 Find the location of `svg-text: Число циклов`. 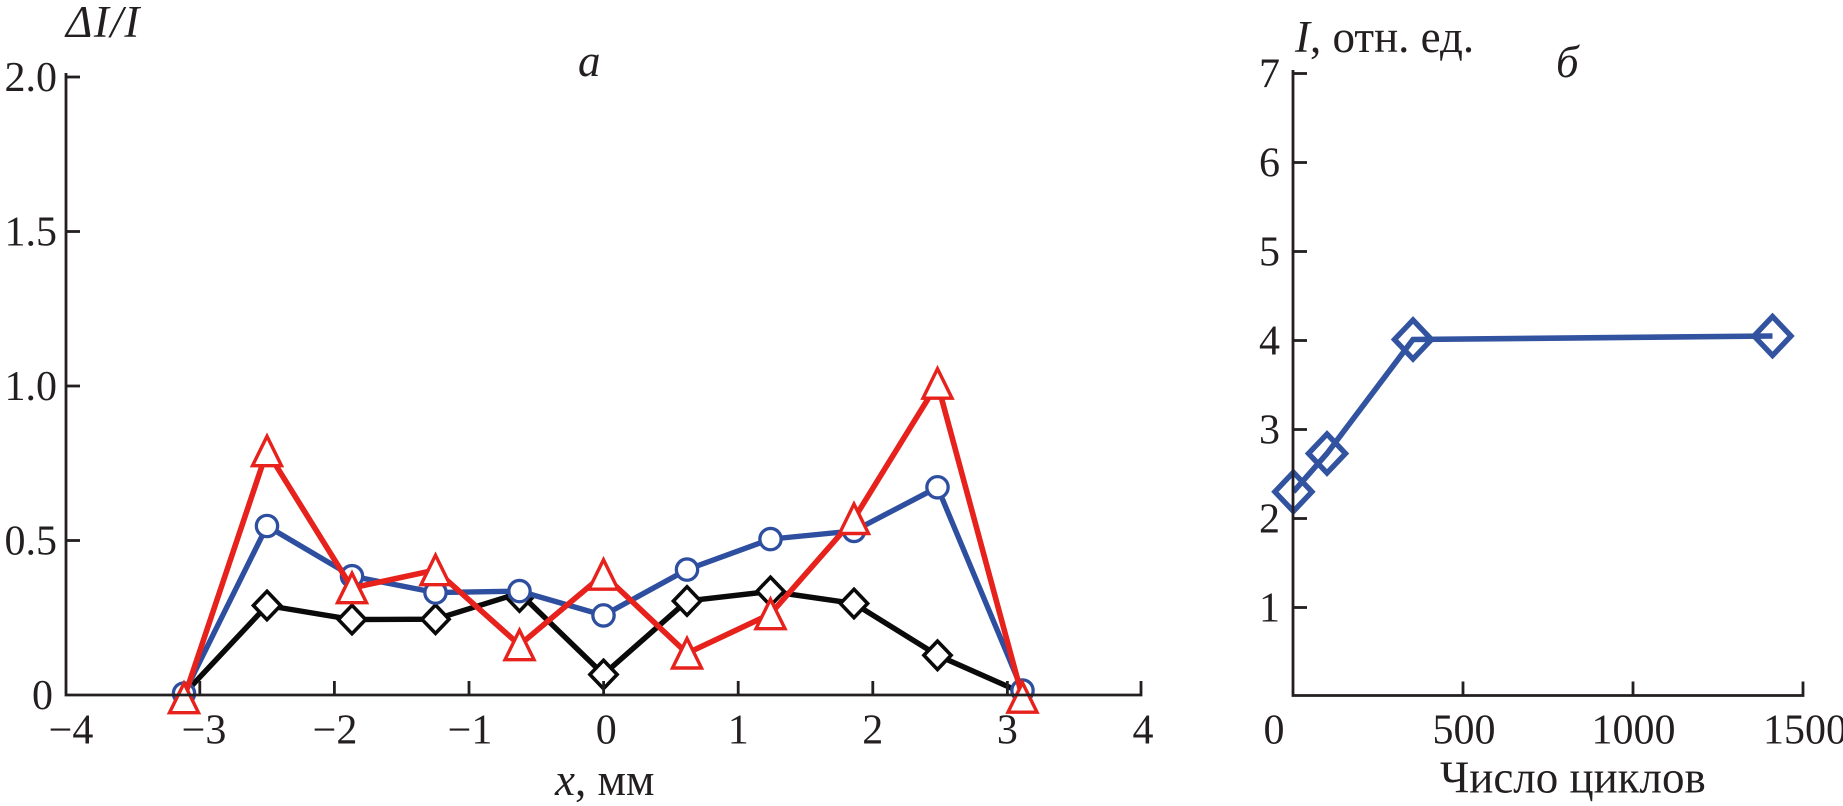

svg-text: Число циклов is located at coordinates (1573, 778).